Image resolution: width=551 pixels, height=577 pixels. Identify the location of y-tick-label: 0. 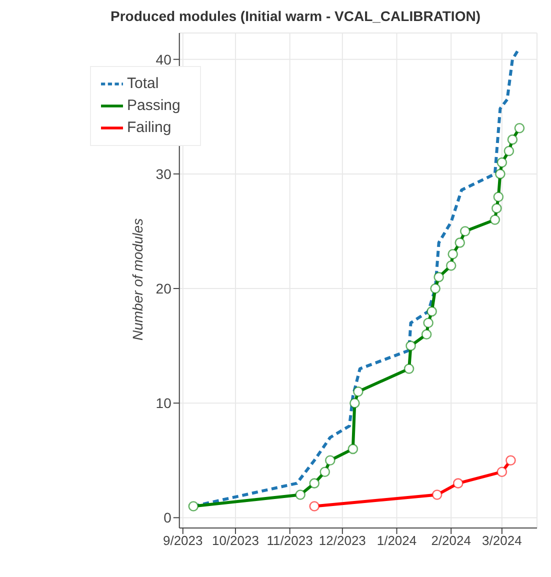
(168, 518).